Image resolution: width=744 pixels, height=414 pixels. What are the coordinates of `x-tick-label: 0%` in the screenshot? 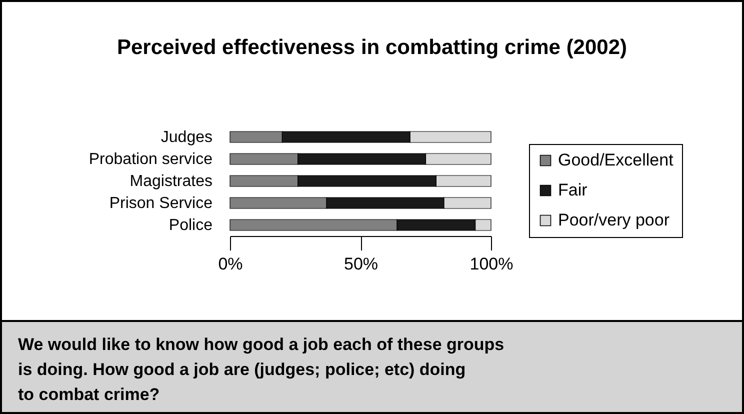 It's located at (230, 264).